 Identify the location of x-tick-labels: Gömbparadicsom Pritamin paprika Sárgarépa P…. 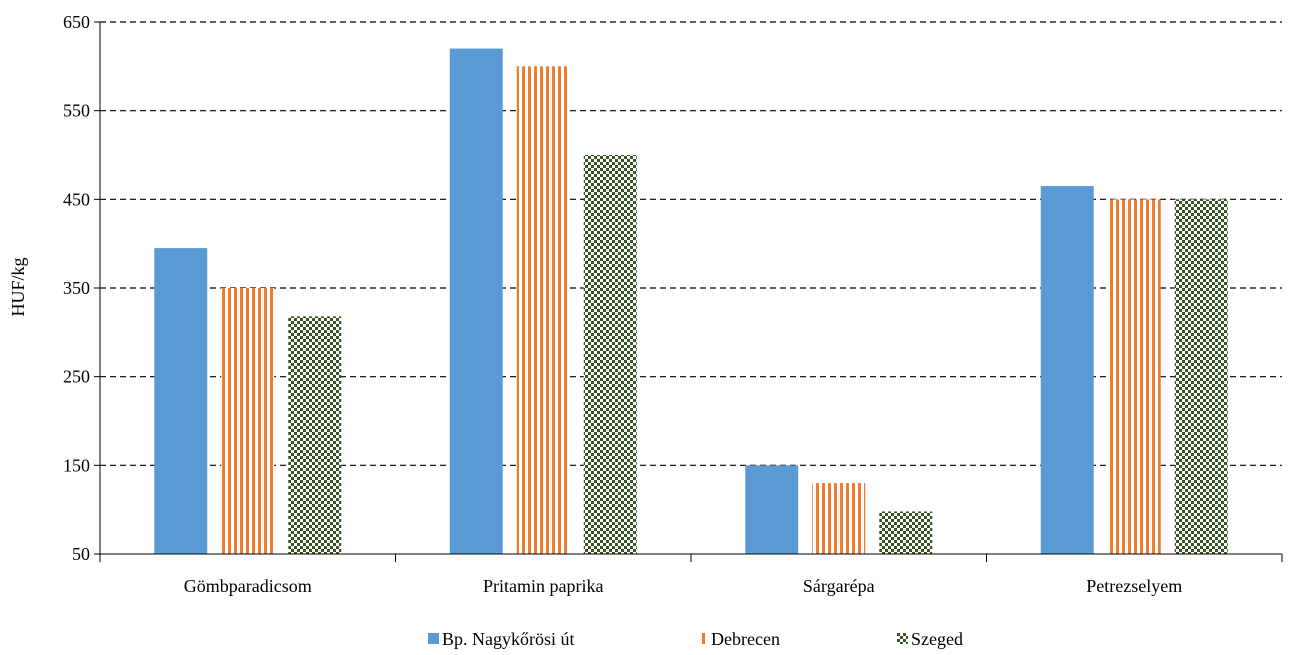
(683, 586).